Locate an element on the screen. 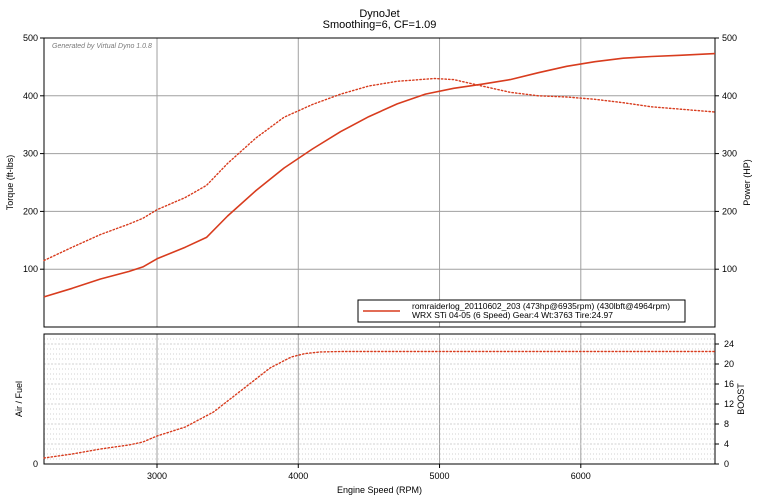 The height and width of the screenshot is (501, 759). right-tick-label: 100 is located at coordinates (729, 269).